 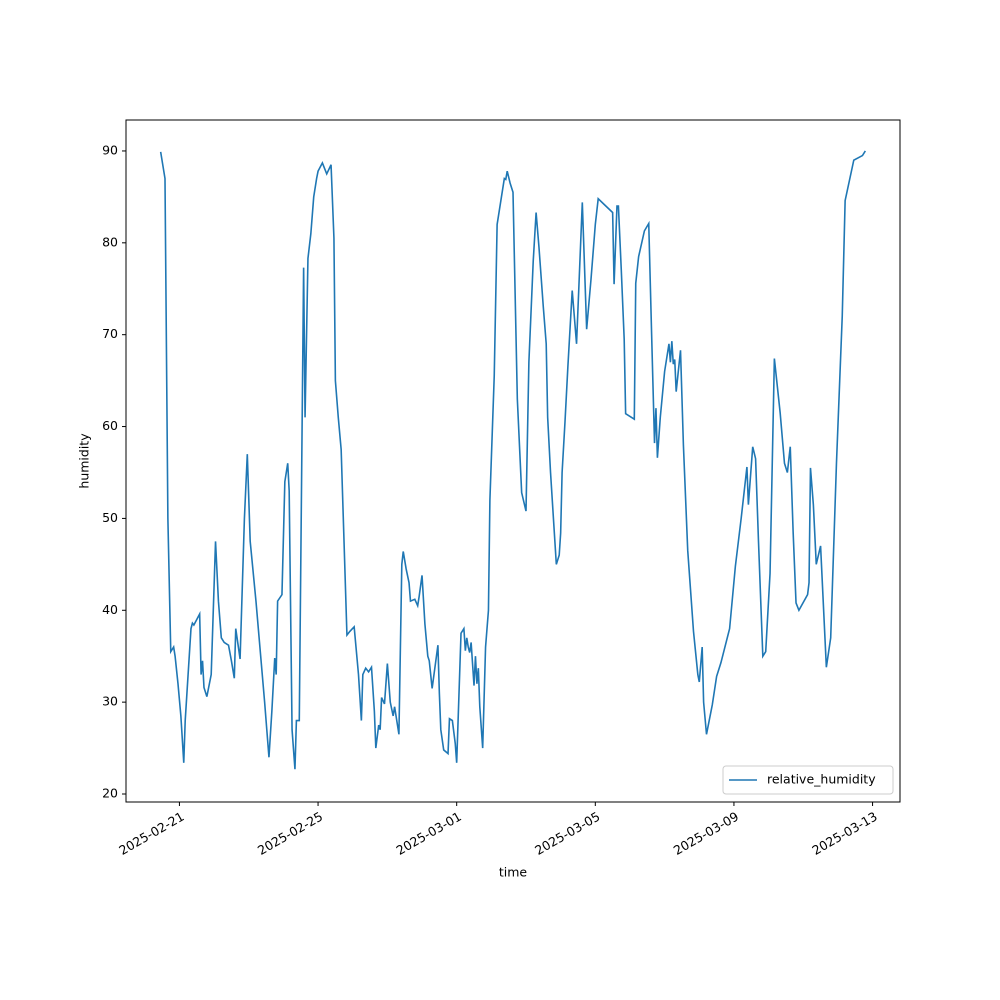 What do you see at coordinates (513, 872) in the screenshot?
I see `x-axis-label: time` at bounding box center [513, 872].